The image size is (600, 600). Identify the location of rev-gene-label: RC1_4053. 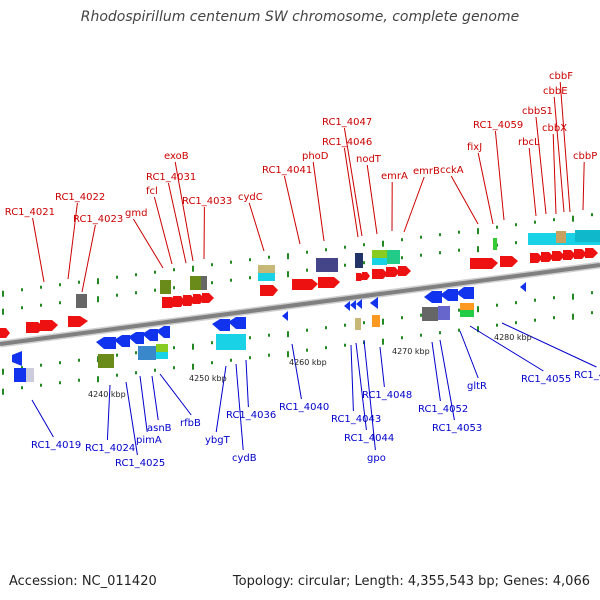
(457, 428).